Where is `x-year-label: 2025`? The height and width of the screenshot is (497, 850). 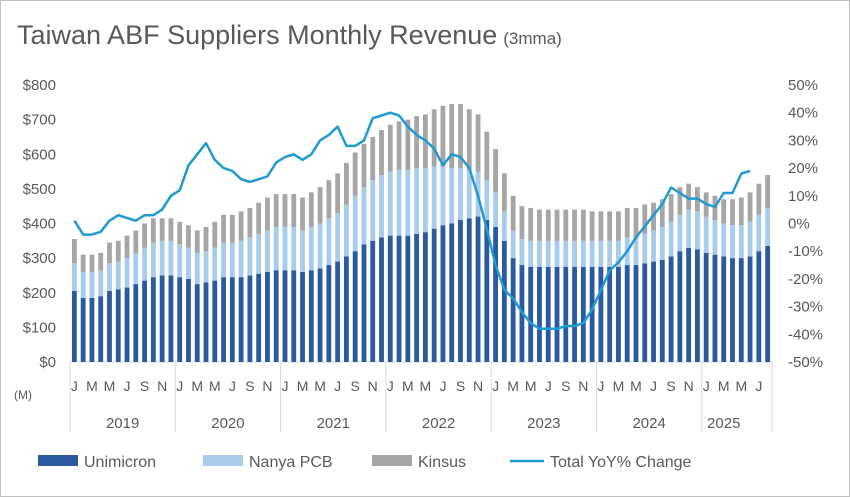 x-year-label: 2025 is located at coordinates (723, 423).